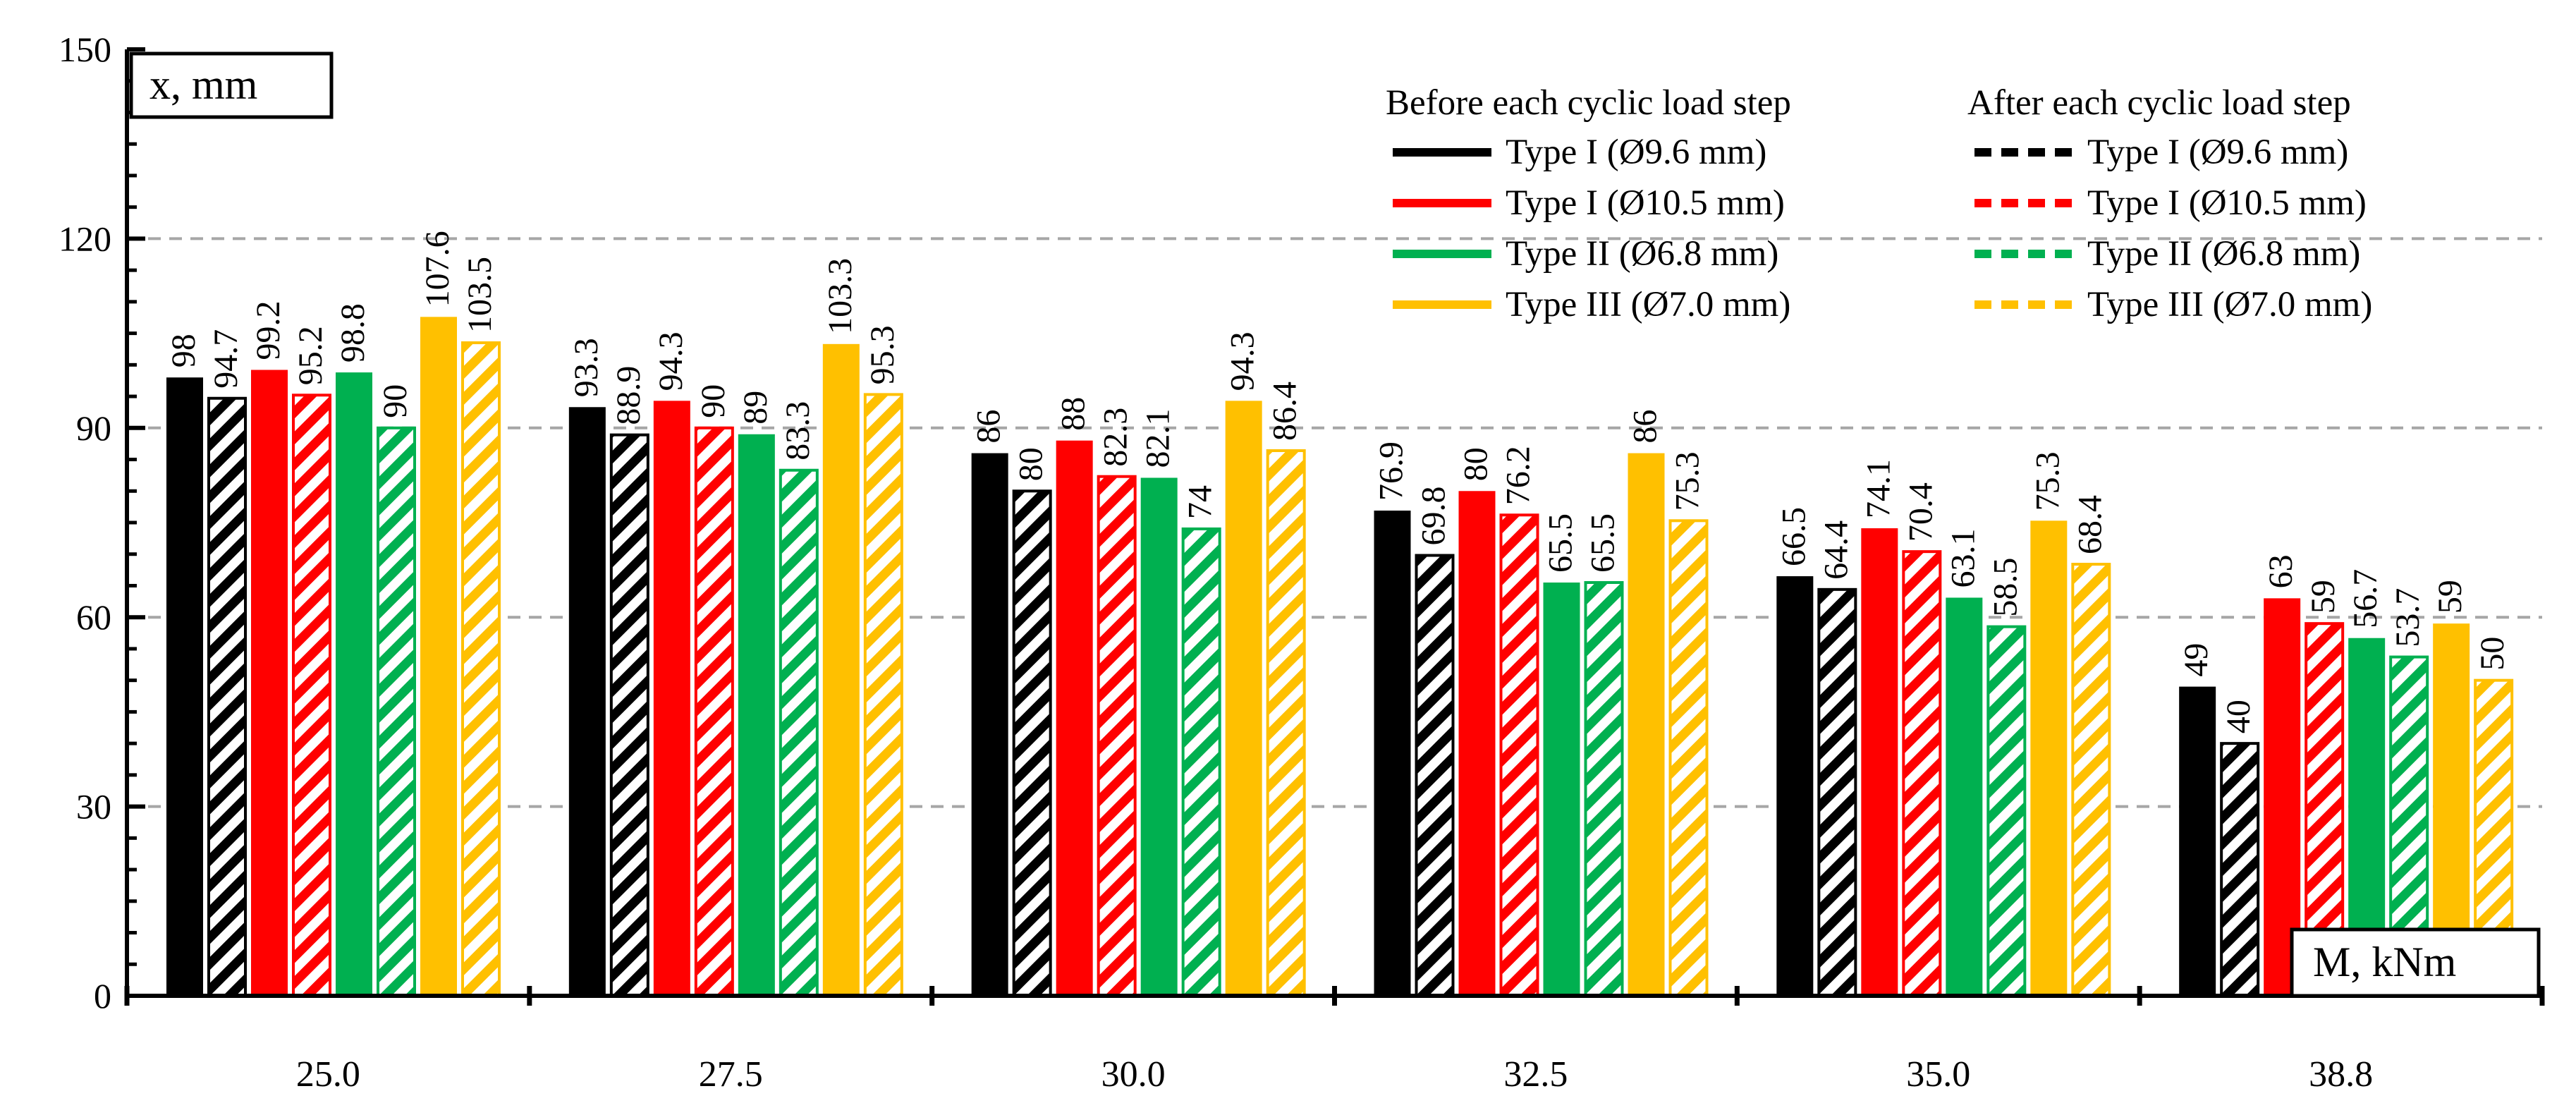 The width and height of the screenshot is (2576, 1103). What do you see at coordinates (85, 238) in the screenshot?
I see `y-tick-label: 120` at bounding box center [85, 238].